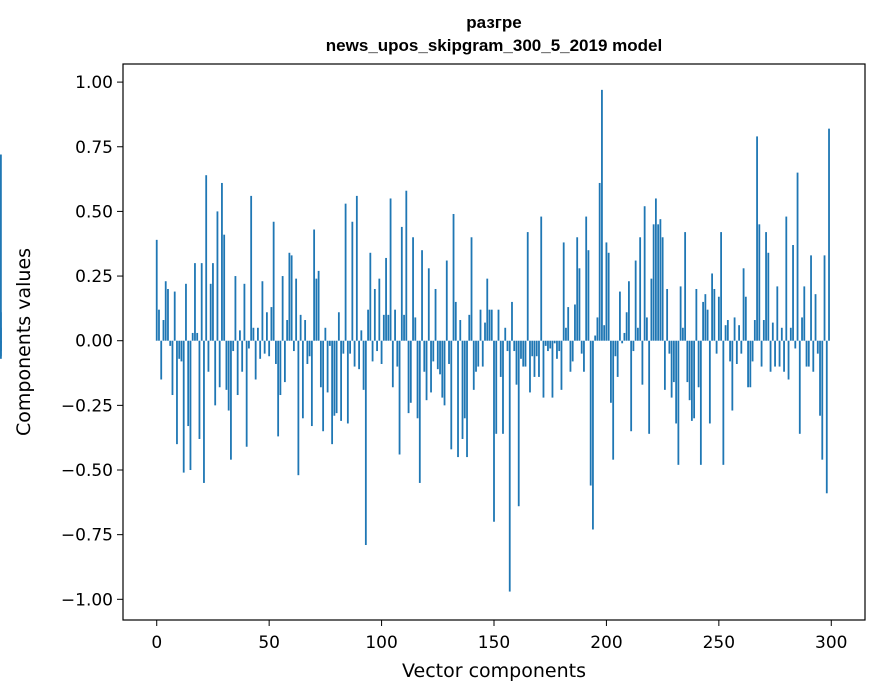  I want to click on y-tick-label: 0.75, so click(94, 148).